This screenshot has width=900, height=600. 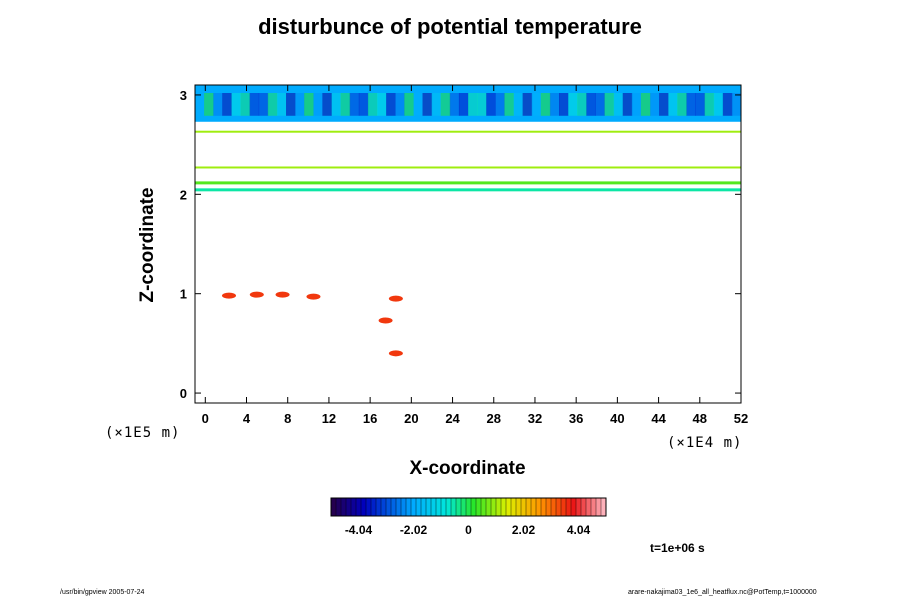 What do you see at coordinates (205, 418) in the screenshot?
I see `x-tick-label: 0` at bounding box center [205, 418].